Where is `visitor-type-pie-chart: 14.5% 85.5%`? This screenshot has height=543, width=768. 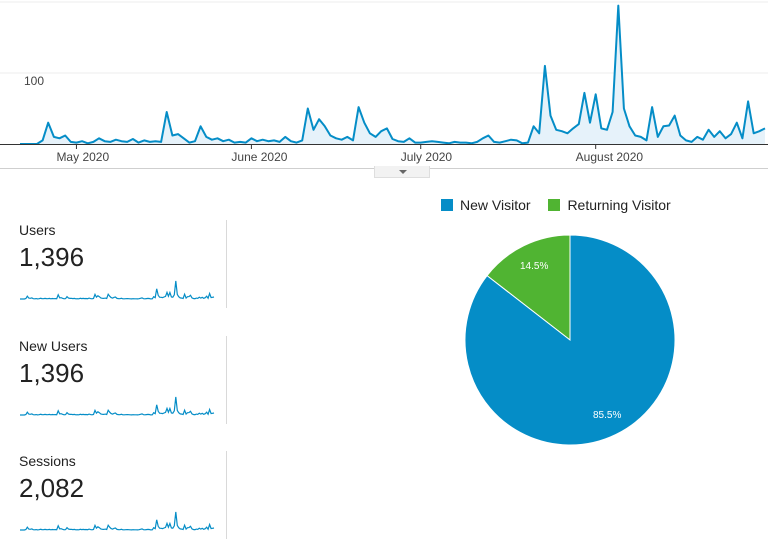
visitor-type-pie-chart: 14.5% 85.5% is located at coordinates (570, 340).